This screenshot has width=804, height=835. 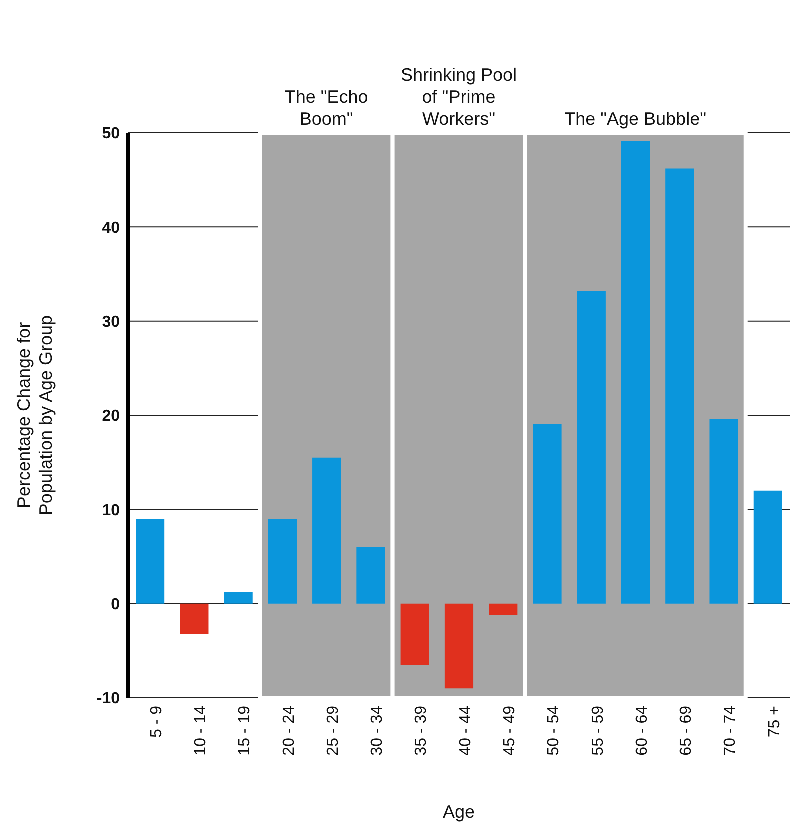 What do you see at coordinates (421, 731) in the screenshot?
I see `x-tick-label: 35 - 39` at bounding box center [421, 731].